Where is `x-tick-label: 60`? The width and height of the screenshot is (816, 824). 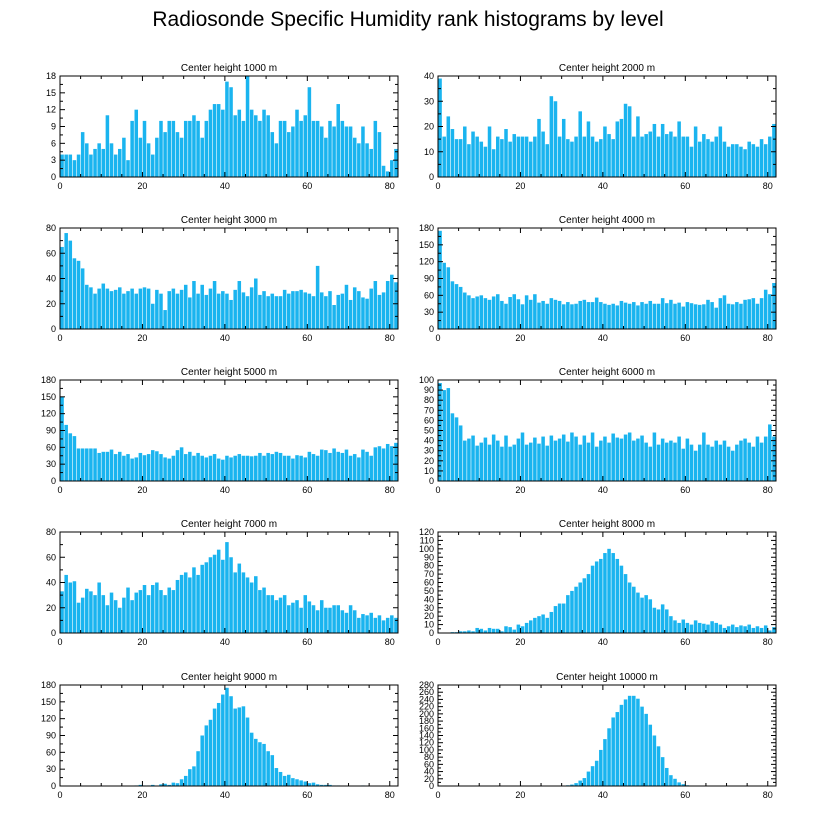
x-tick-label: 60 is located at coordinates (307, 186).